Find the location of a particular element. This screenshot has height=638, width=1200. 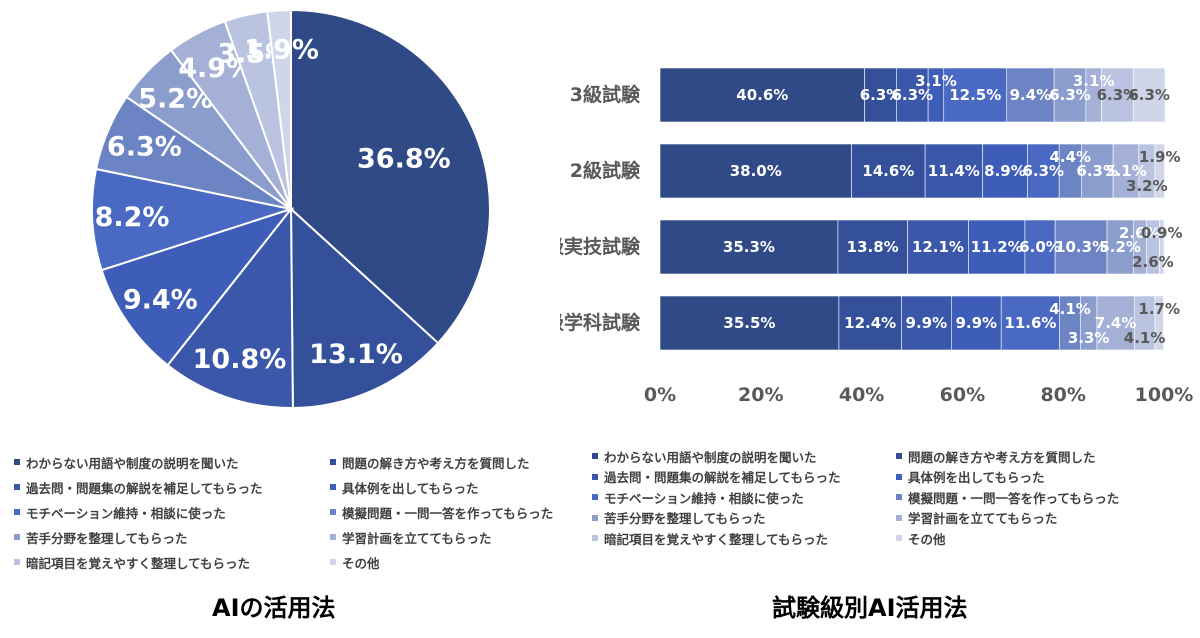

bar-data-label: 12.4% is located at coordinates (870, 323).